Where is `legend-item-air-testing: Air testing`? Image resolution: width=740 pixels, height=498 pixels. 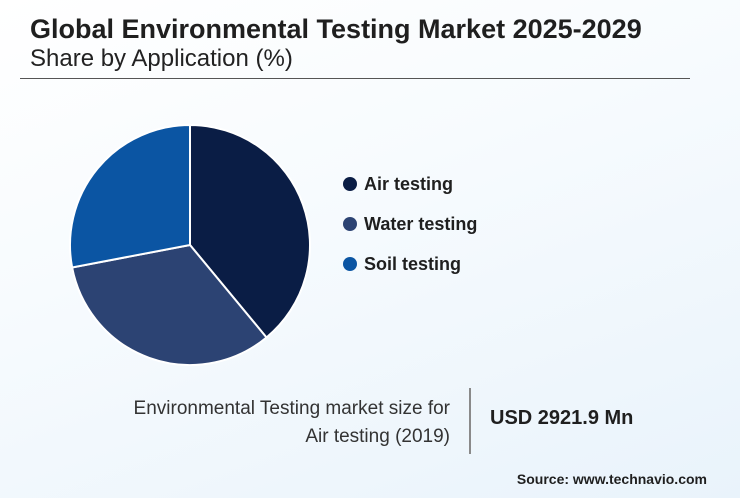
legend-item-air-testing: Air testing is located at coordinates (410, 184).